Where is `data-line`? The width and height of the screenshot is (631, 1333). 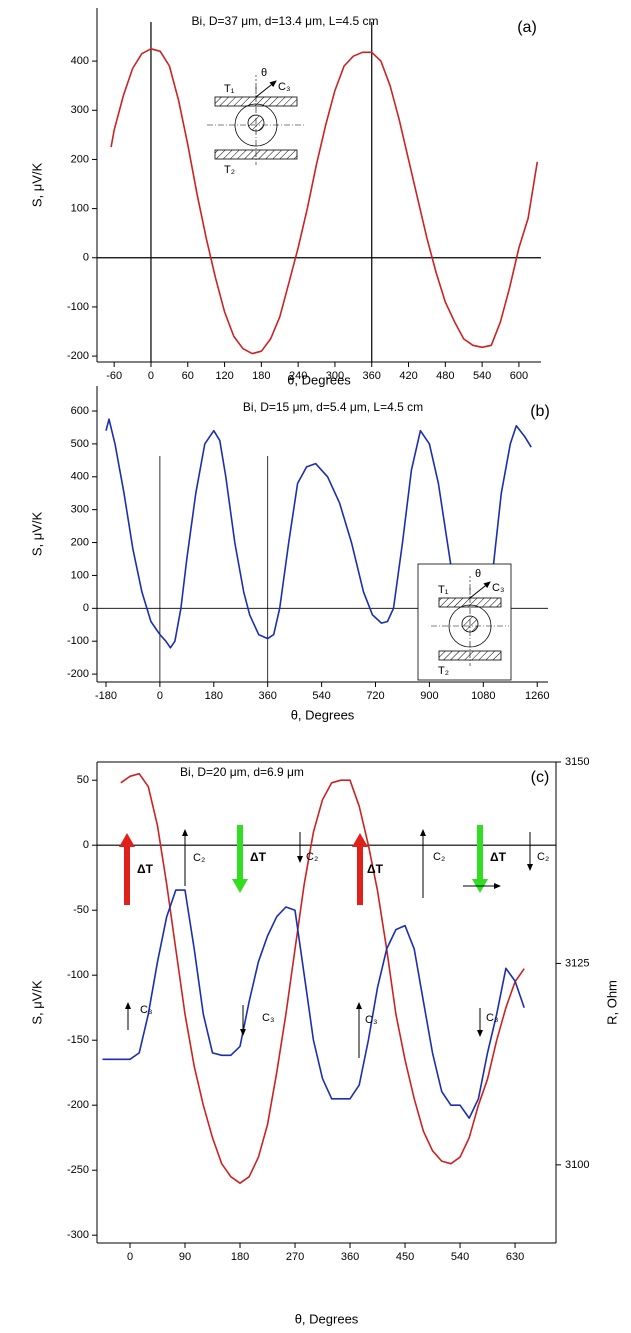
data-line is located at coordinates (313, 1004).